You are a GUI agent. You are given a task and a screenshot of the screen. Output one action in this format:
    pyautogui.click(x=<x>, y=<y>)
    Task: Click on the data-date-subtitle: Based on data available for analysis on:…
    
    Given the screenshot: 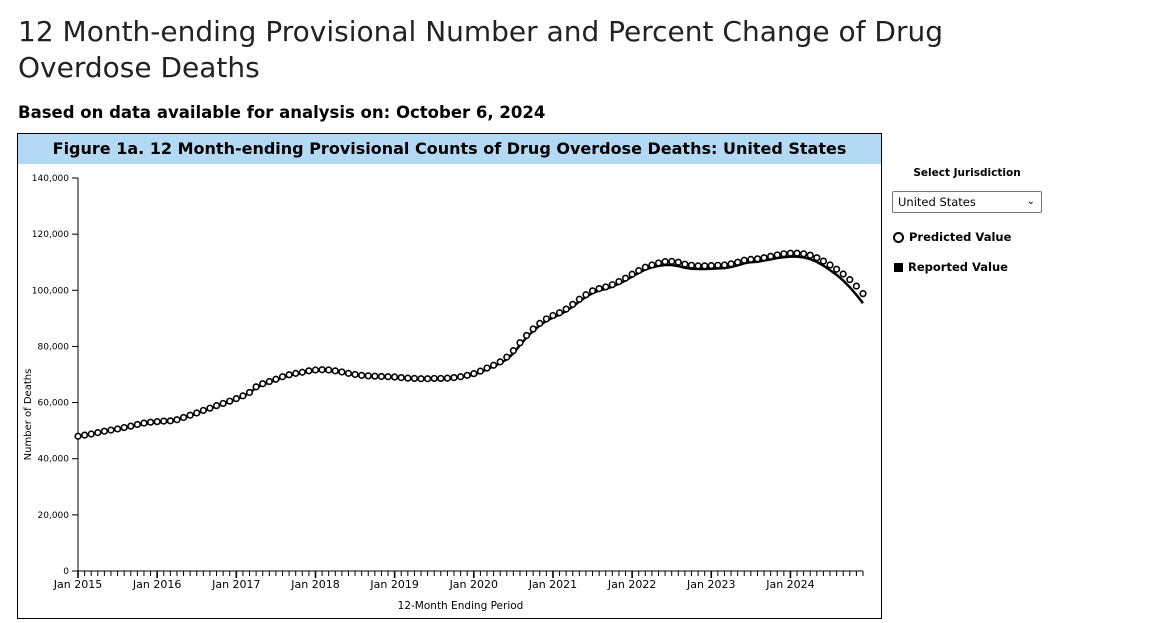 What is the action you would take?
    pyautogui.click(x=282, y=112)
    